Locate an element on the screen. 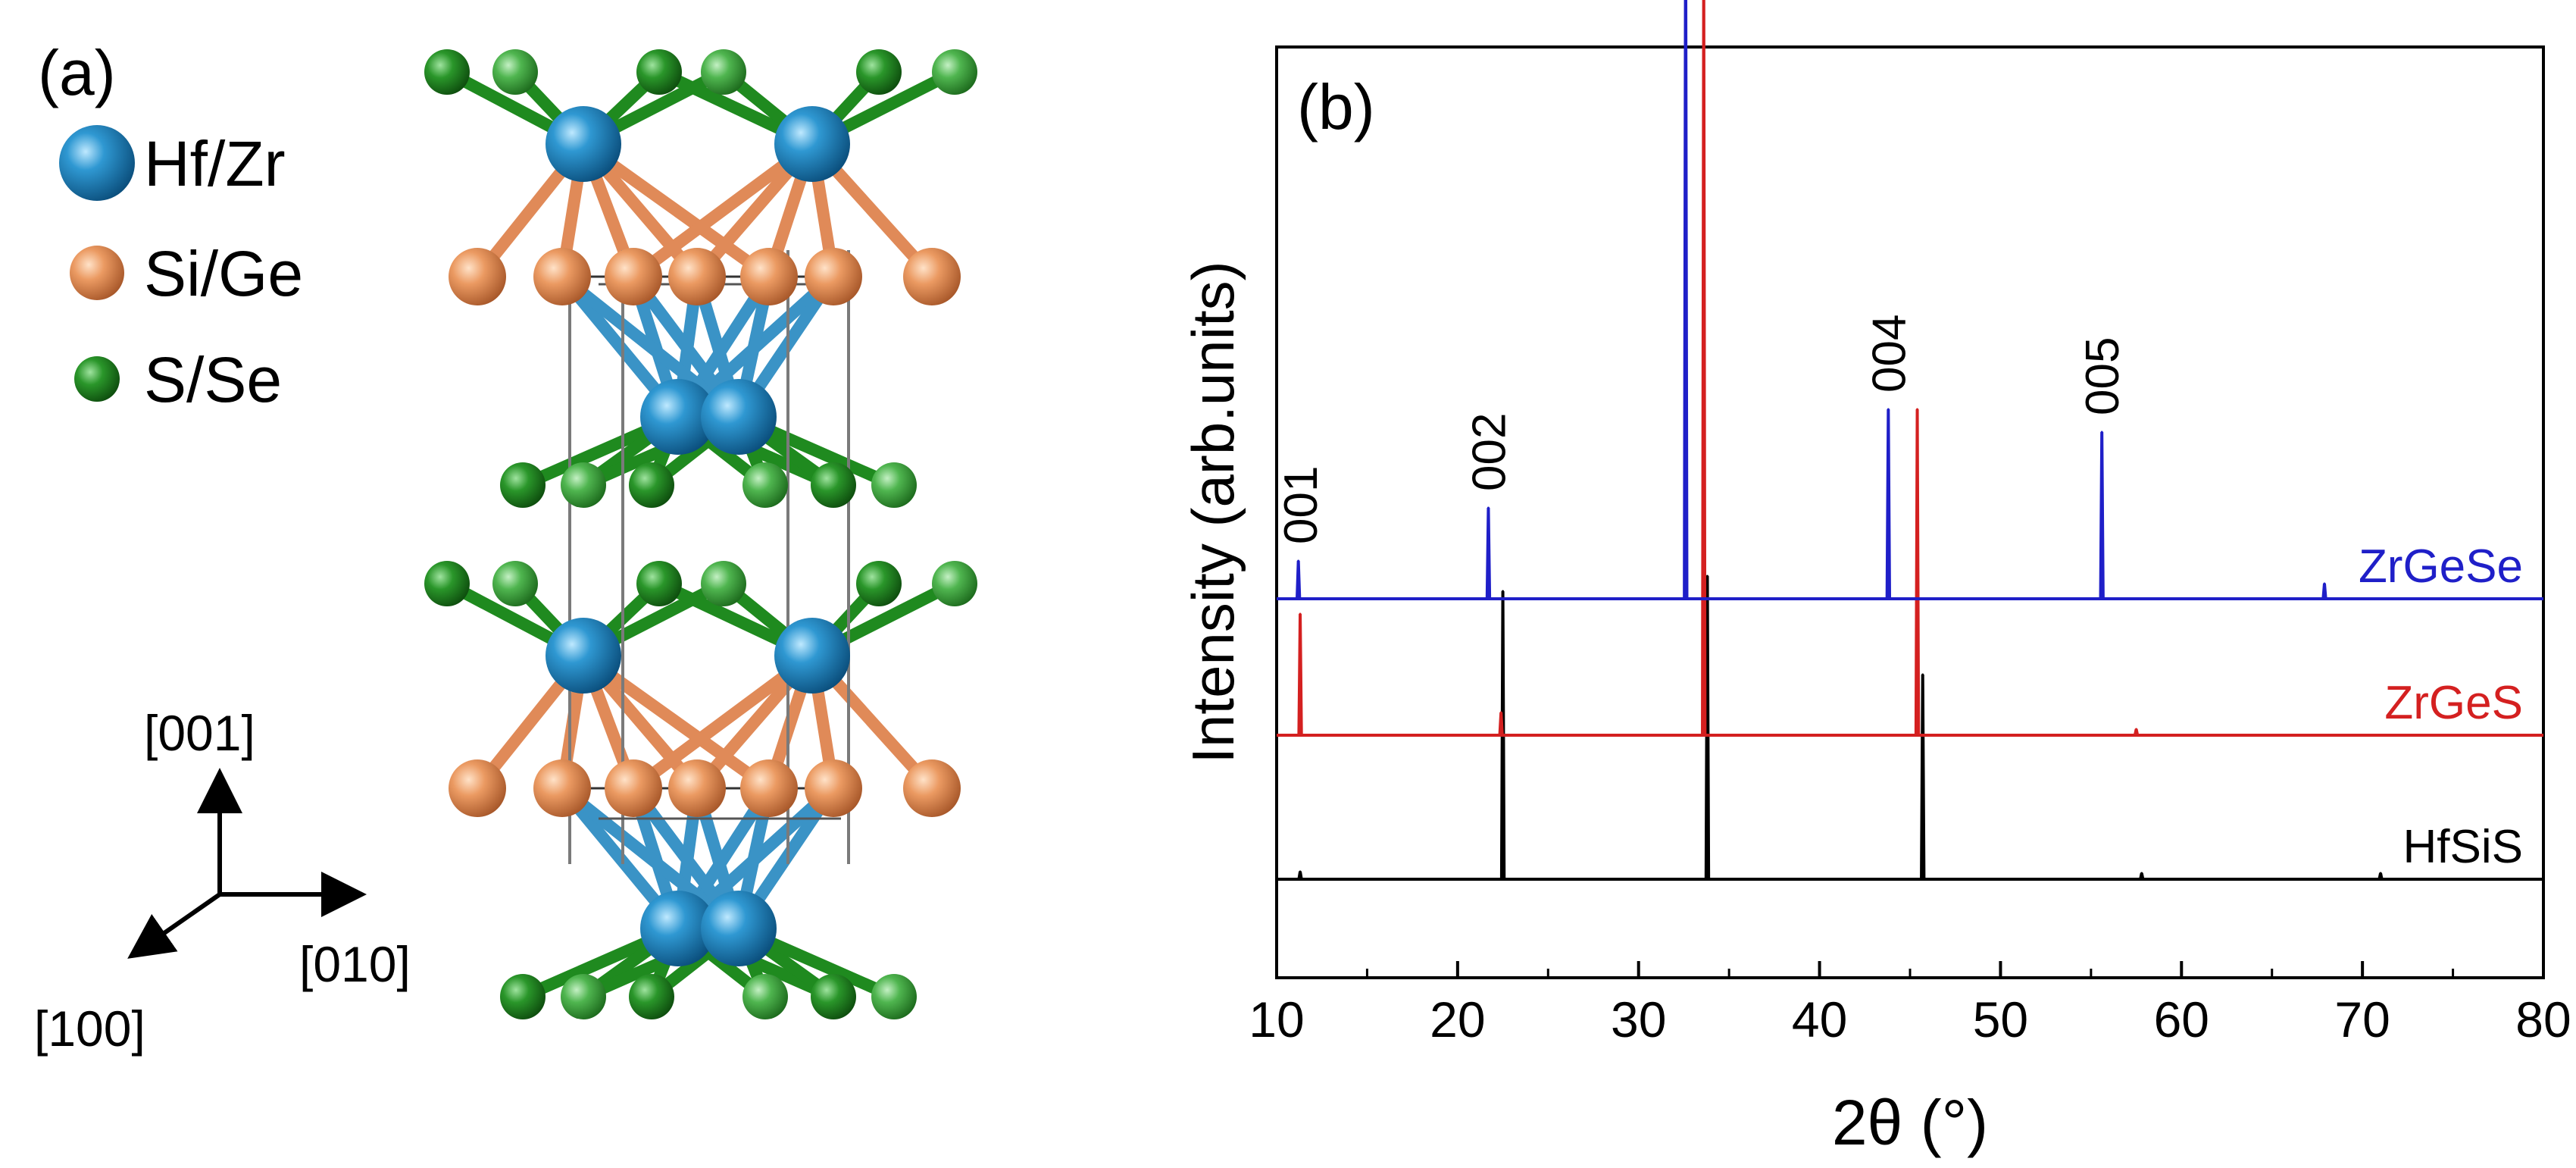 This screenshot has height=1168, width=2576. series-line-hfsis is located at coordinates (1910, 728).